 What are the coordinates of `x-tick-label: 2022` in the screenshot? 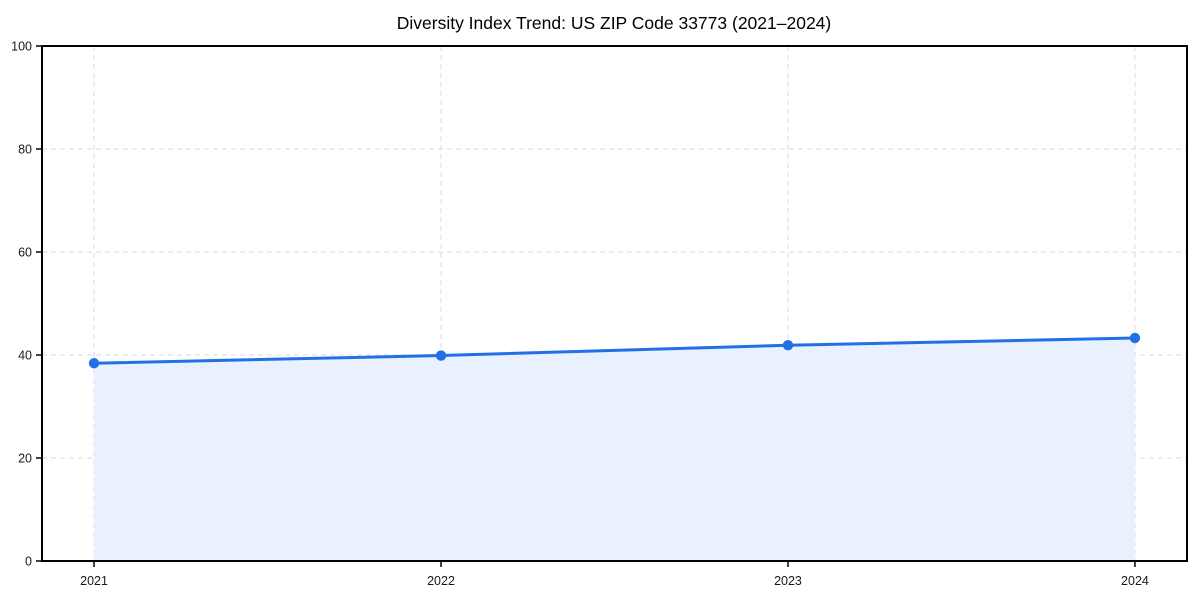 It's located at (441, 581).